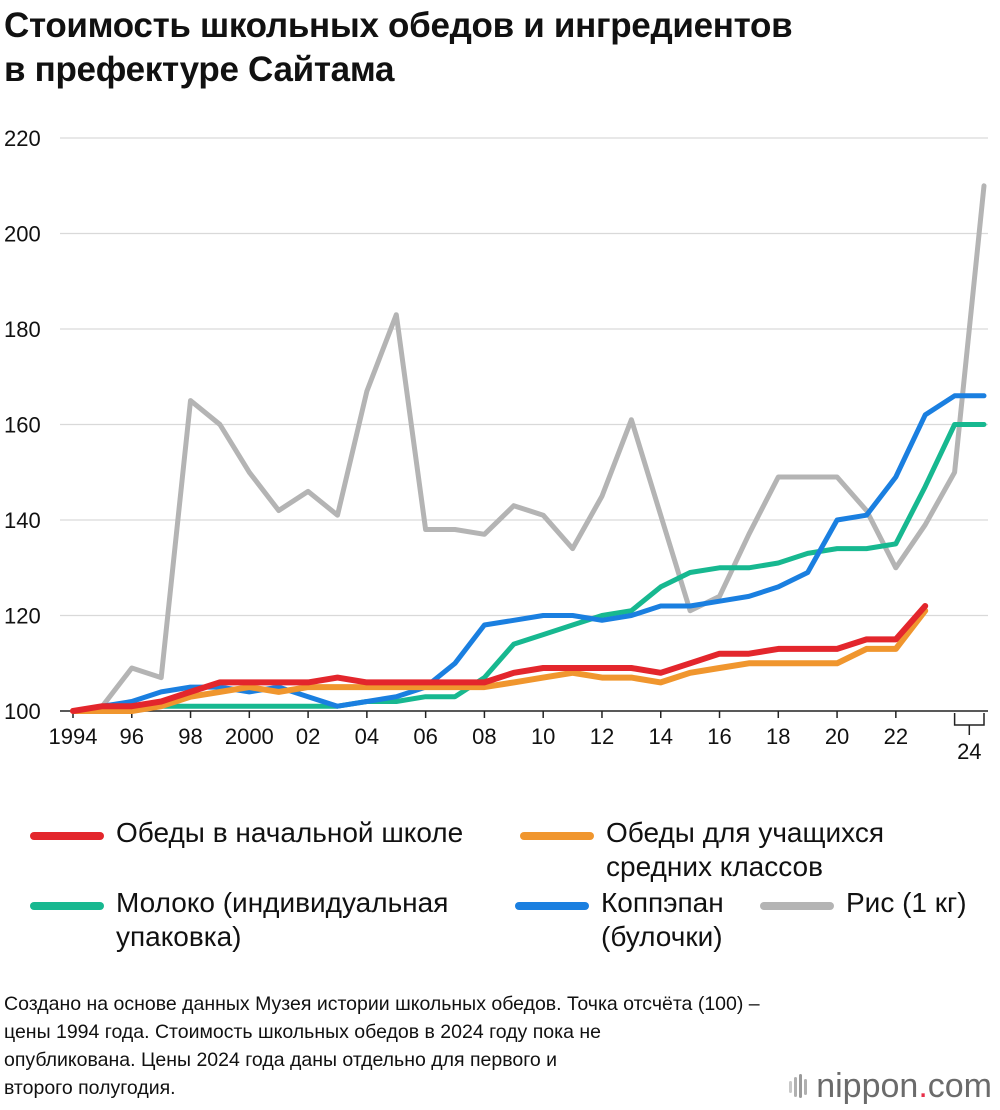 The height and width of the screenshot is (1110, 1000). What do you see at coordinates (290, 832) in the screenshot?
I see `legend-label-elementary: Обеды в начальной школе` at bounding box center [290, 832].